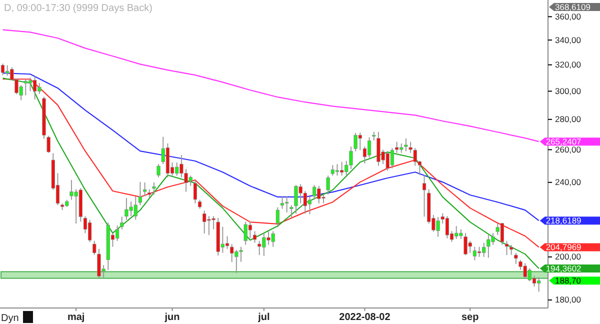 The width and height of the screenshot is (600, 324). Describe the element at coordinates (568, 149) in the screenshot. I see `y-tick-label: 260,00` at that location.